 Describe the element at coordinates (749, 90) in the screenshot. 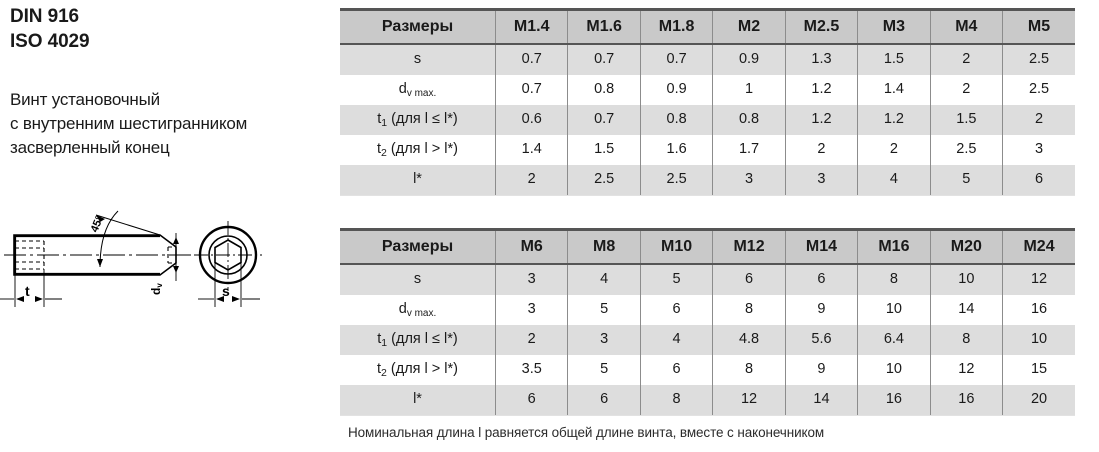

I see `cell-value: 1` at that location.